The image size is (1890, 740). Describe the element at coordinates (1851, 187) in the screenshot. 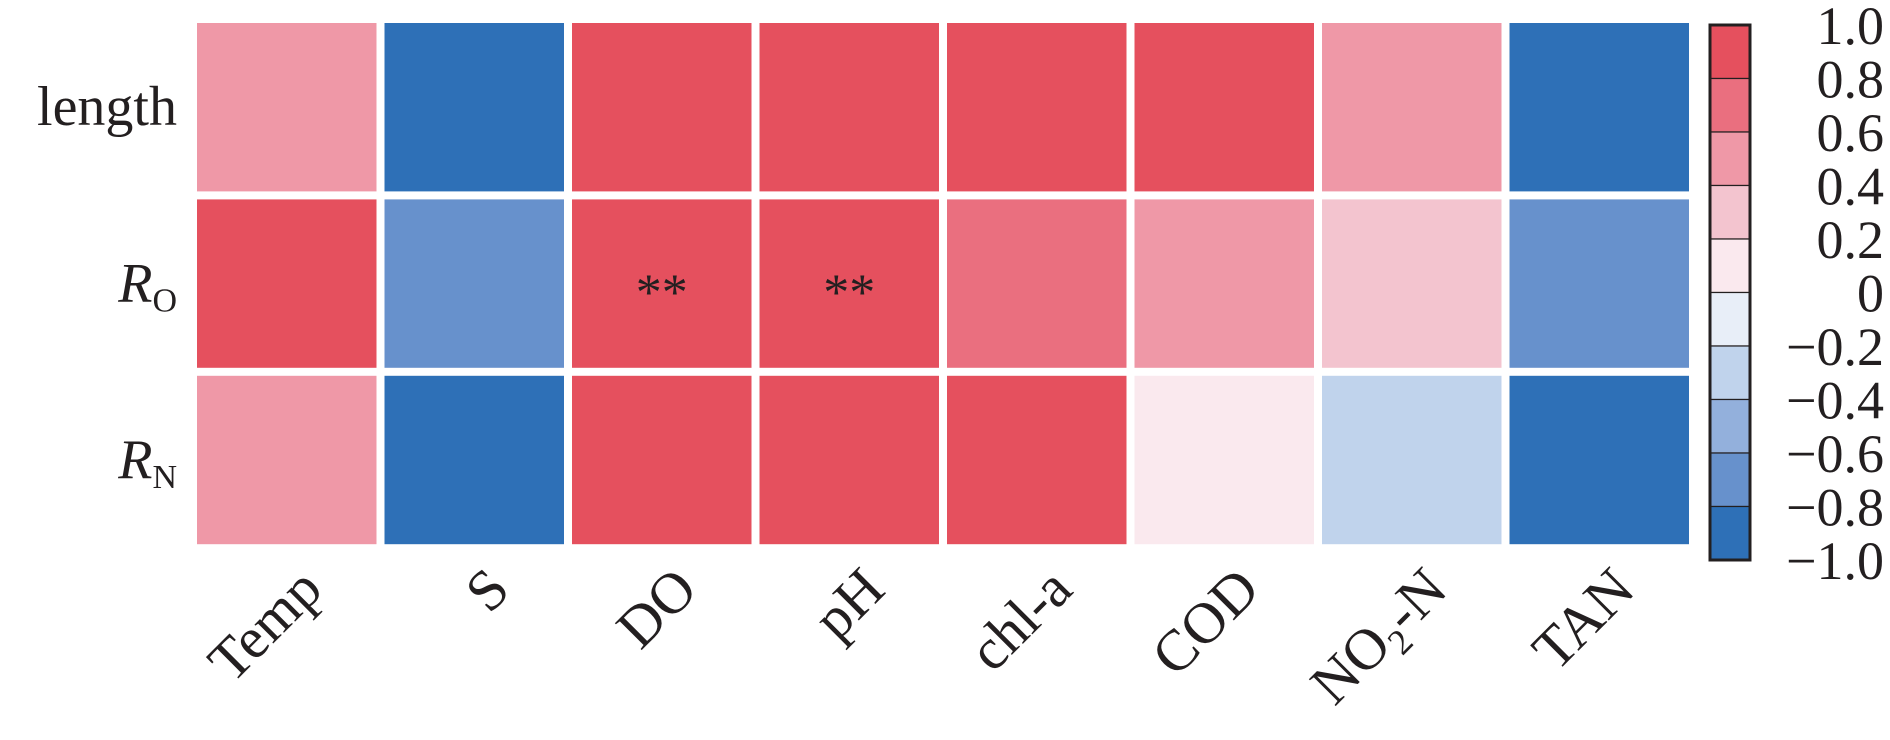

I see `colorbar-tick-label: 0.4` at that location.